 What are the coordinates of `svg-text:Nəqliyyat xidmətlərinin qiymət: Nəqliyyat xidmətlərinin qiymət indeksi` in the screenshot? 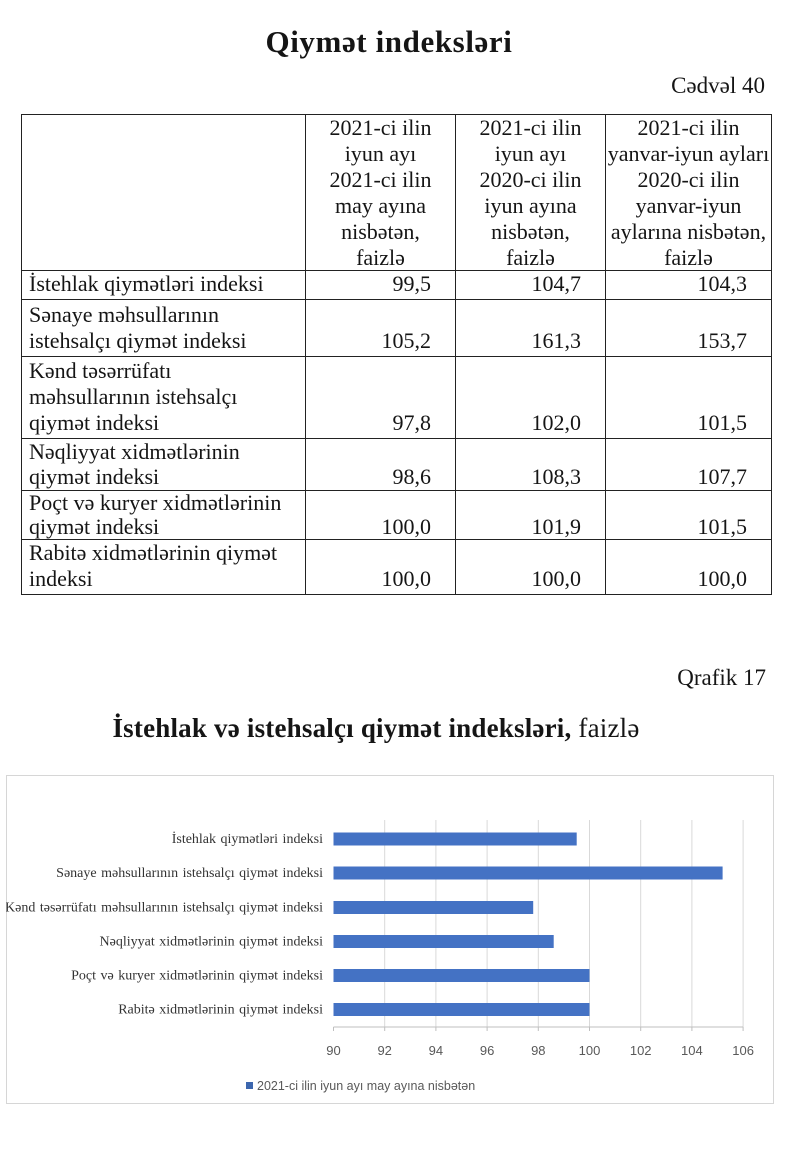 It's located at (212, 942).